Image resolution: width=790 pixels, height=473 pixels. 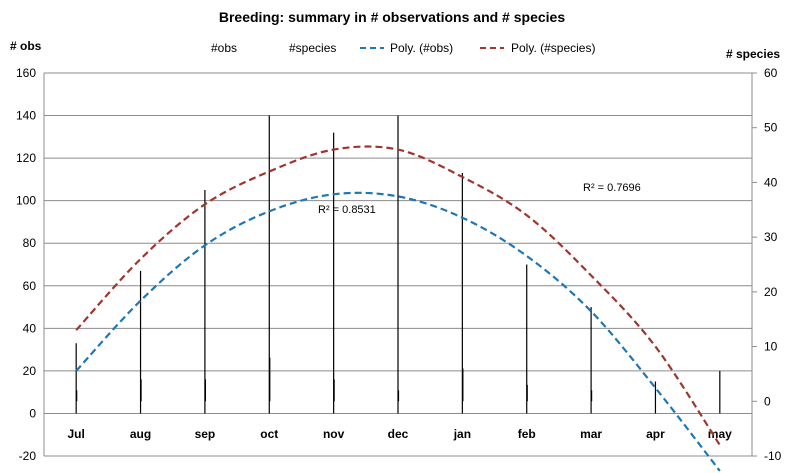 What do you see at coordinates (26, 46) in the screenshot?
I see `y-axis-title: # obs` at bounding box center [26, 46].